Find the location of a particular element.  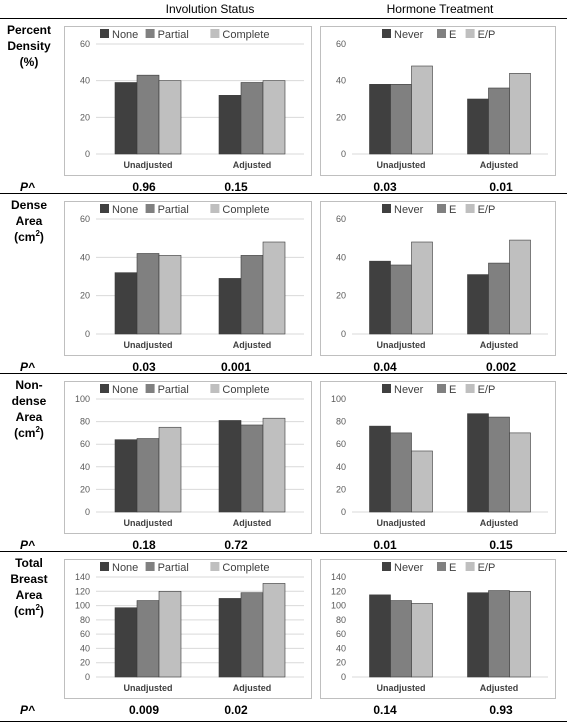

hrt-pd-chart: 0 20 40 60 Unadjusted Adjusted Never E E/P is located at coordinates (438, 101).